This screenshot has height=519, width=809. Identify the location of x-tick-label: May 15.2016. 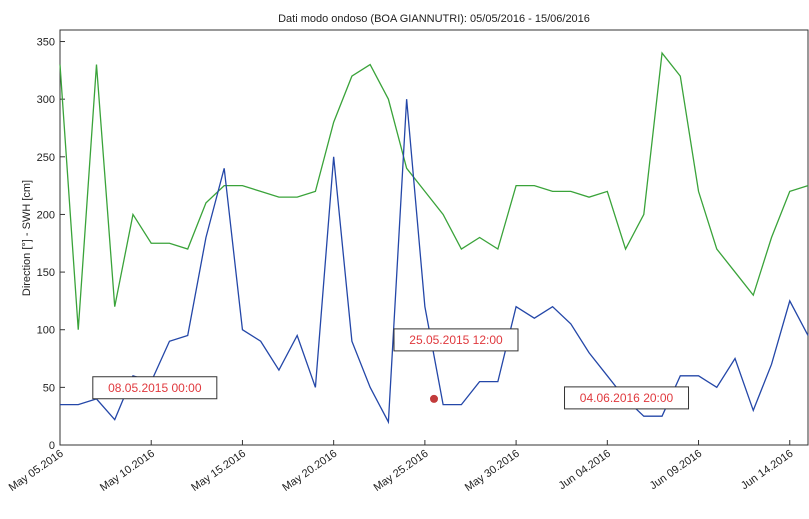
(218, 471).